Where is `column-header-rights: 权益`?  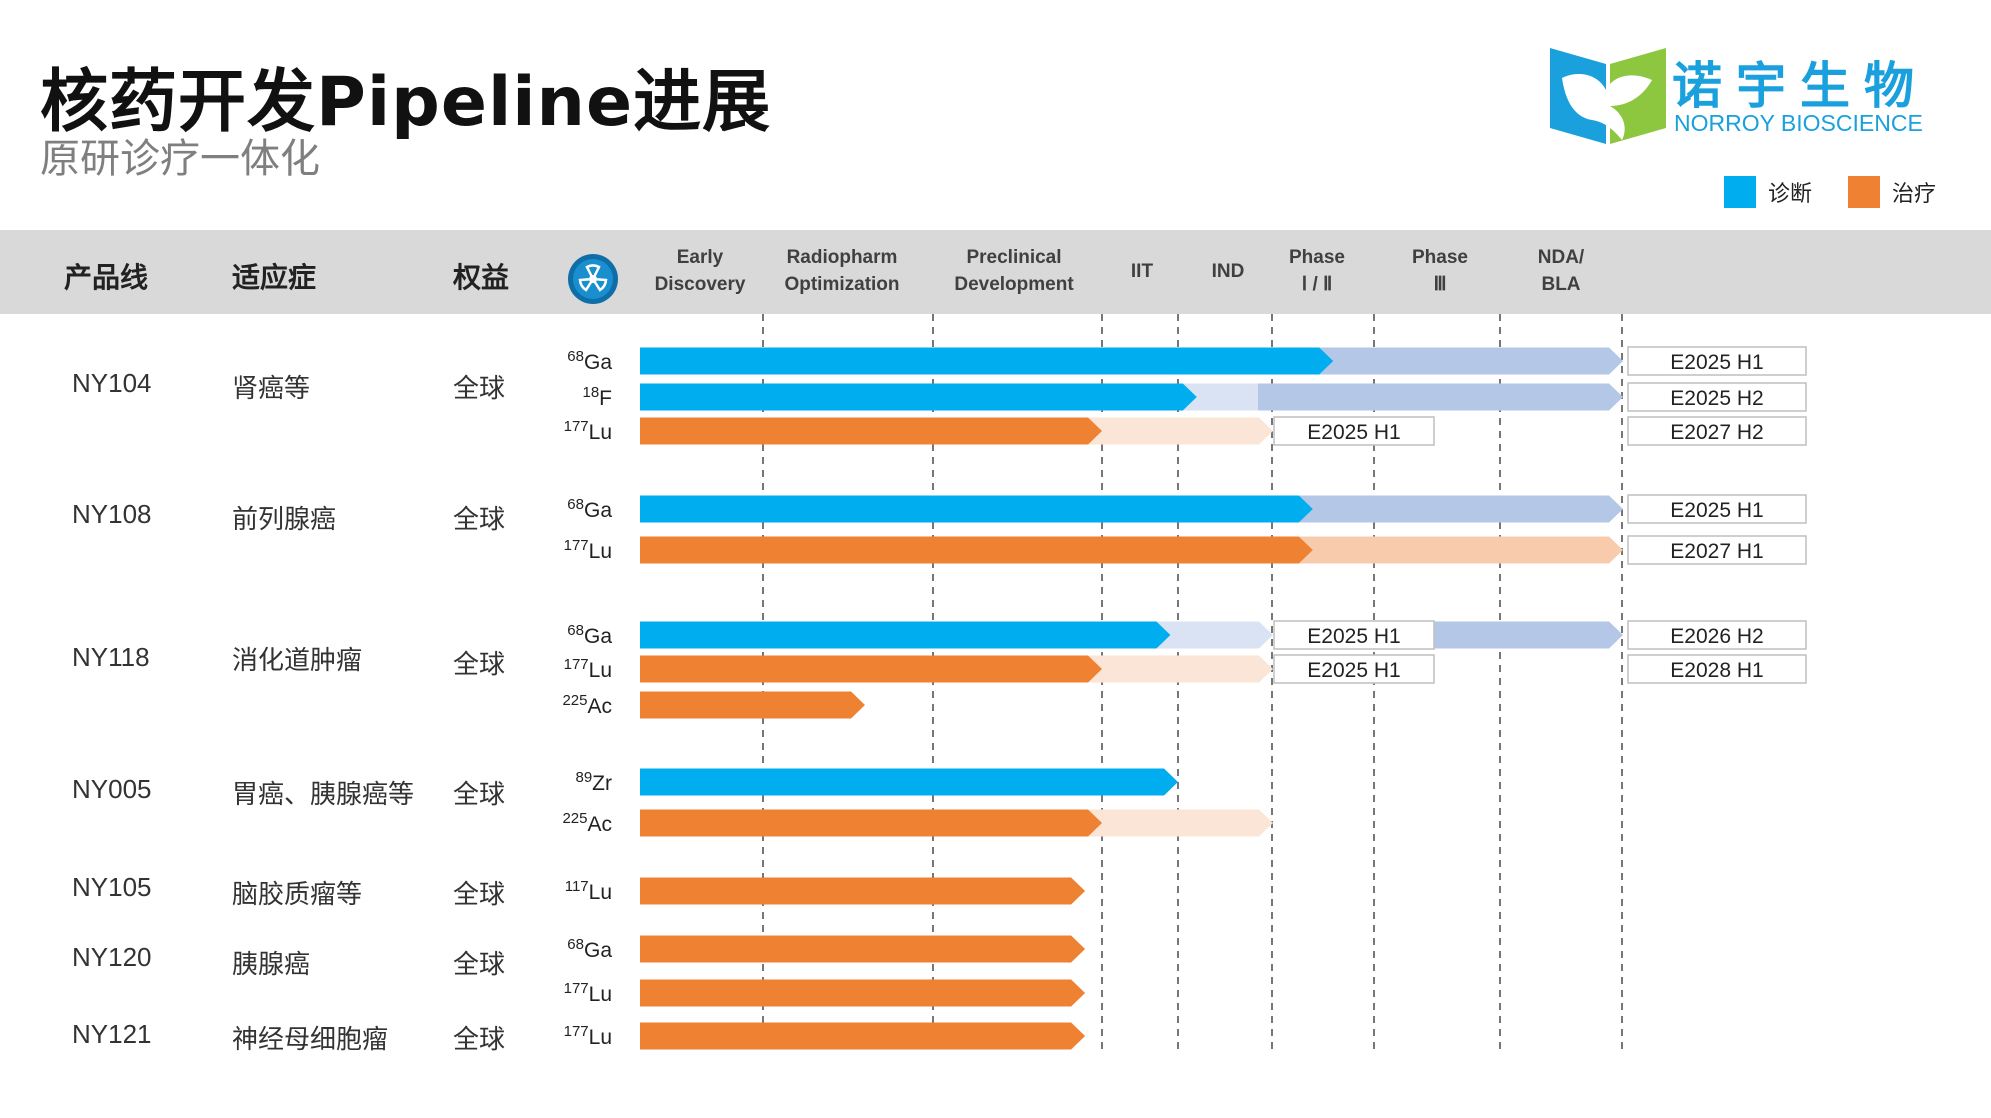 column-header-rights: 权益 is located at coordinates (481, 277).